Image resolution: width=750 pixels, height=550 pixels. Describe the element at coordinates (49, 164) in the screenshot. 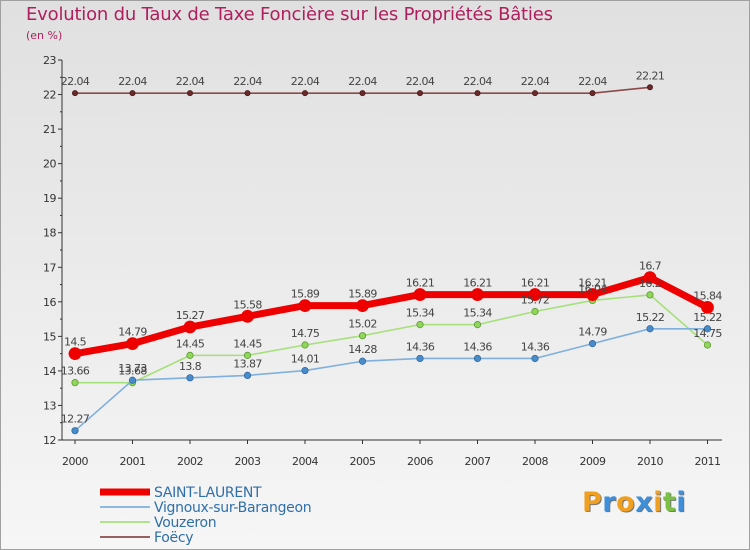

I see `y-tick-label: 20` at that location.